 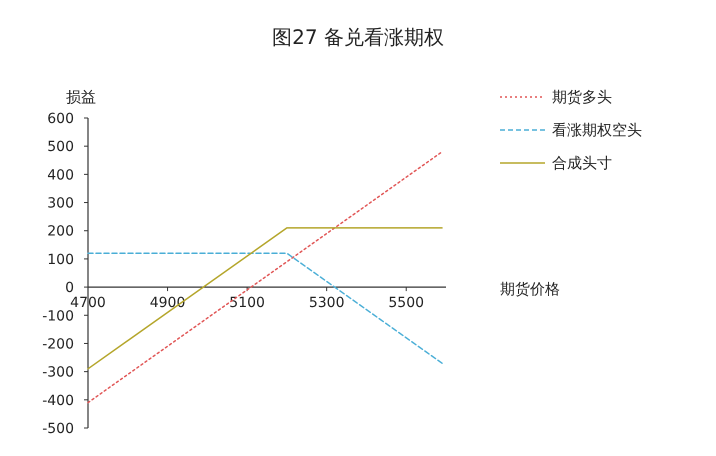 I want to click on chart-title: 图27 备兑看涨期权, so click(x=358, y=37).